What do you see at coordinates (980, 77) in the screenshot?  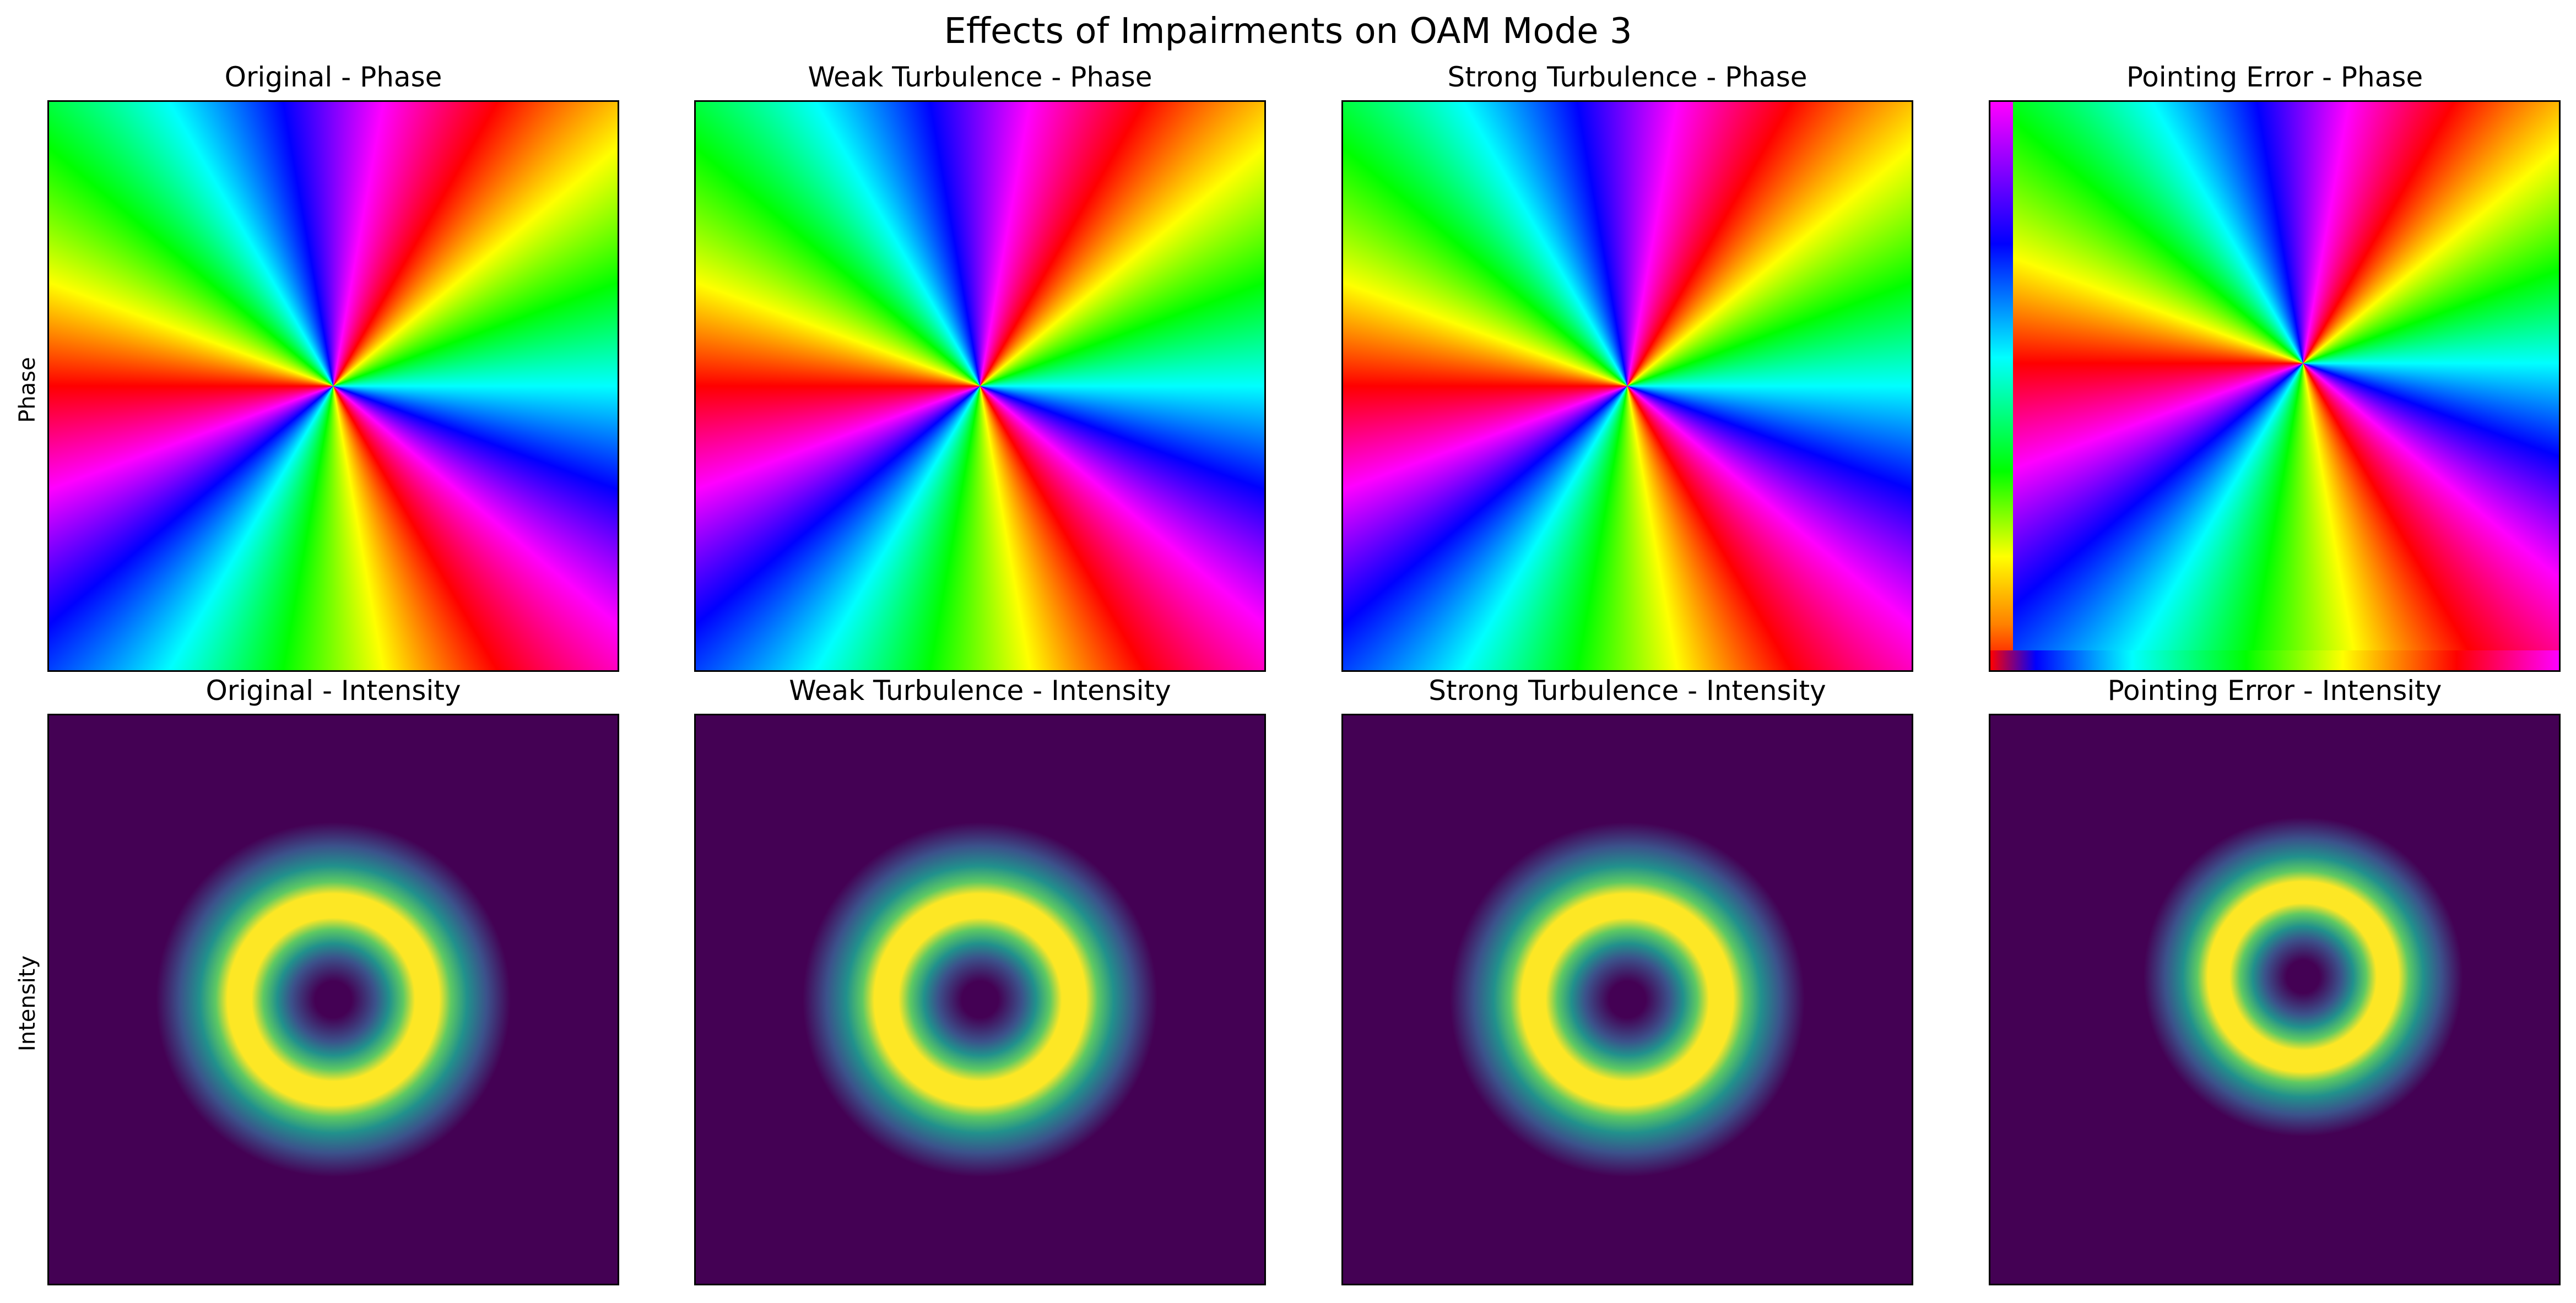 I see `panel-title-weak-phase: Weak Turbulence - Phase` at bounding box center [980, 77].